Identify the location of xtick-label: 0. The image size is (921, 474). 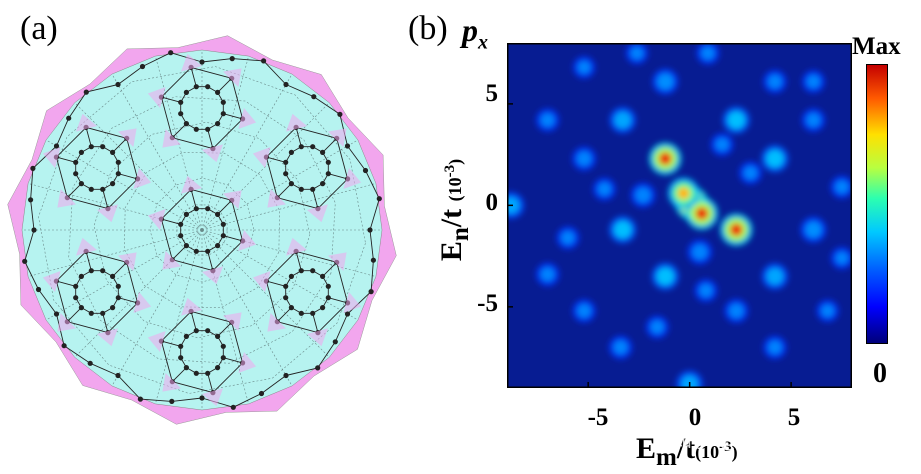
(695, 417).